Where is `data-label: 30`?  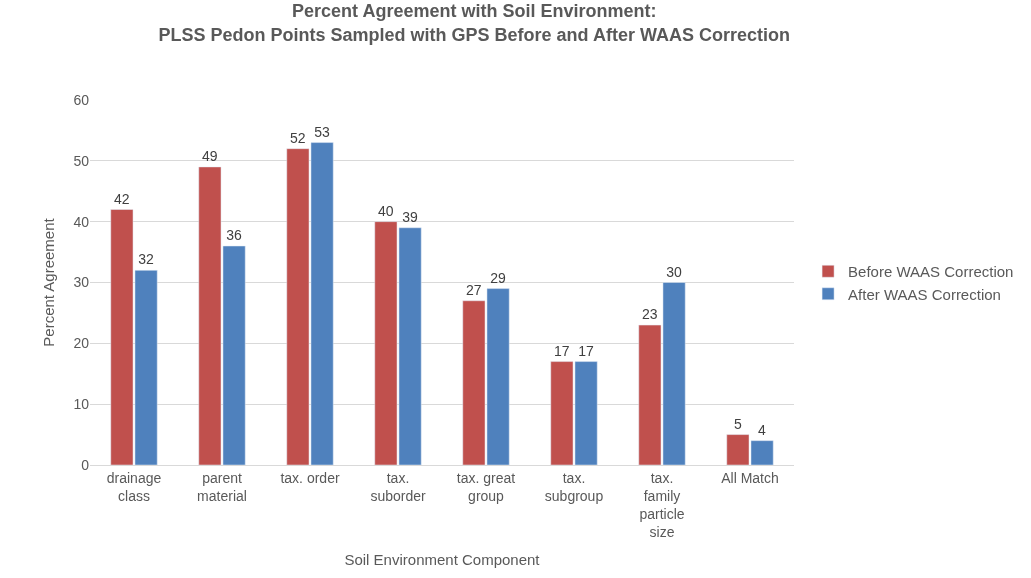 data-label: 30 is located at coordinates (674, 271).